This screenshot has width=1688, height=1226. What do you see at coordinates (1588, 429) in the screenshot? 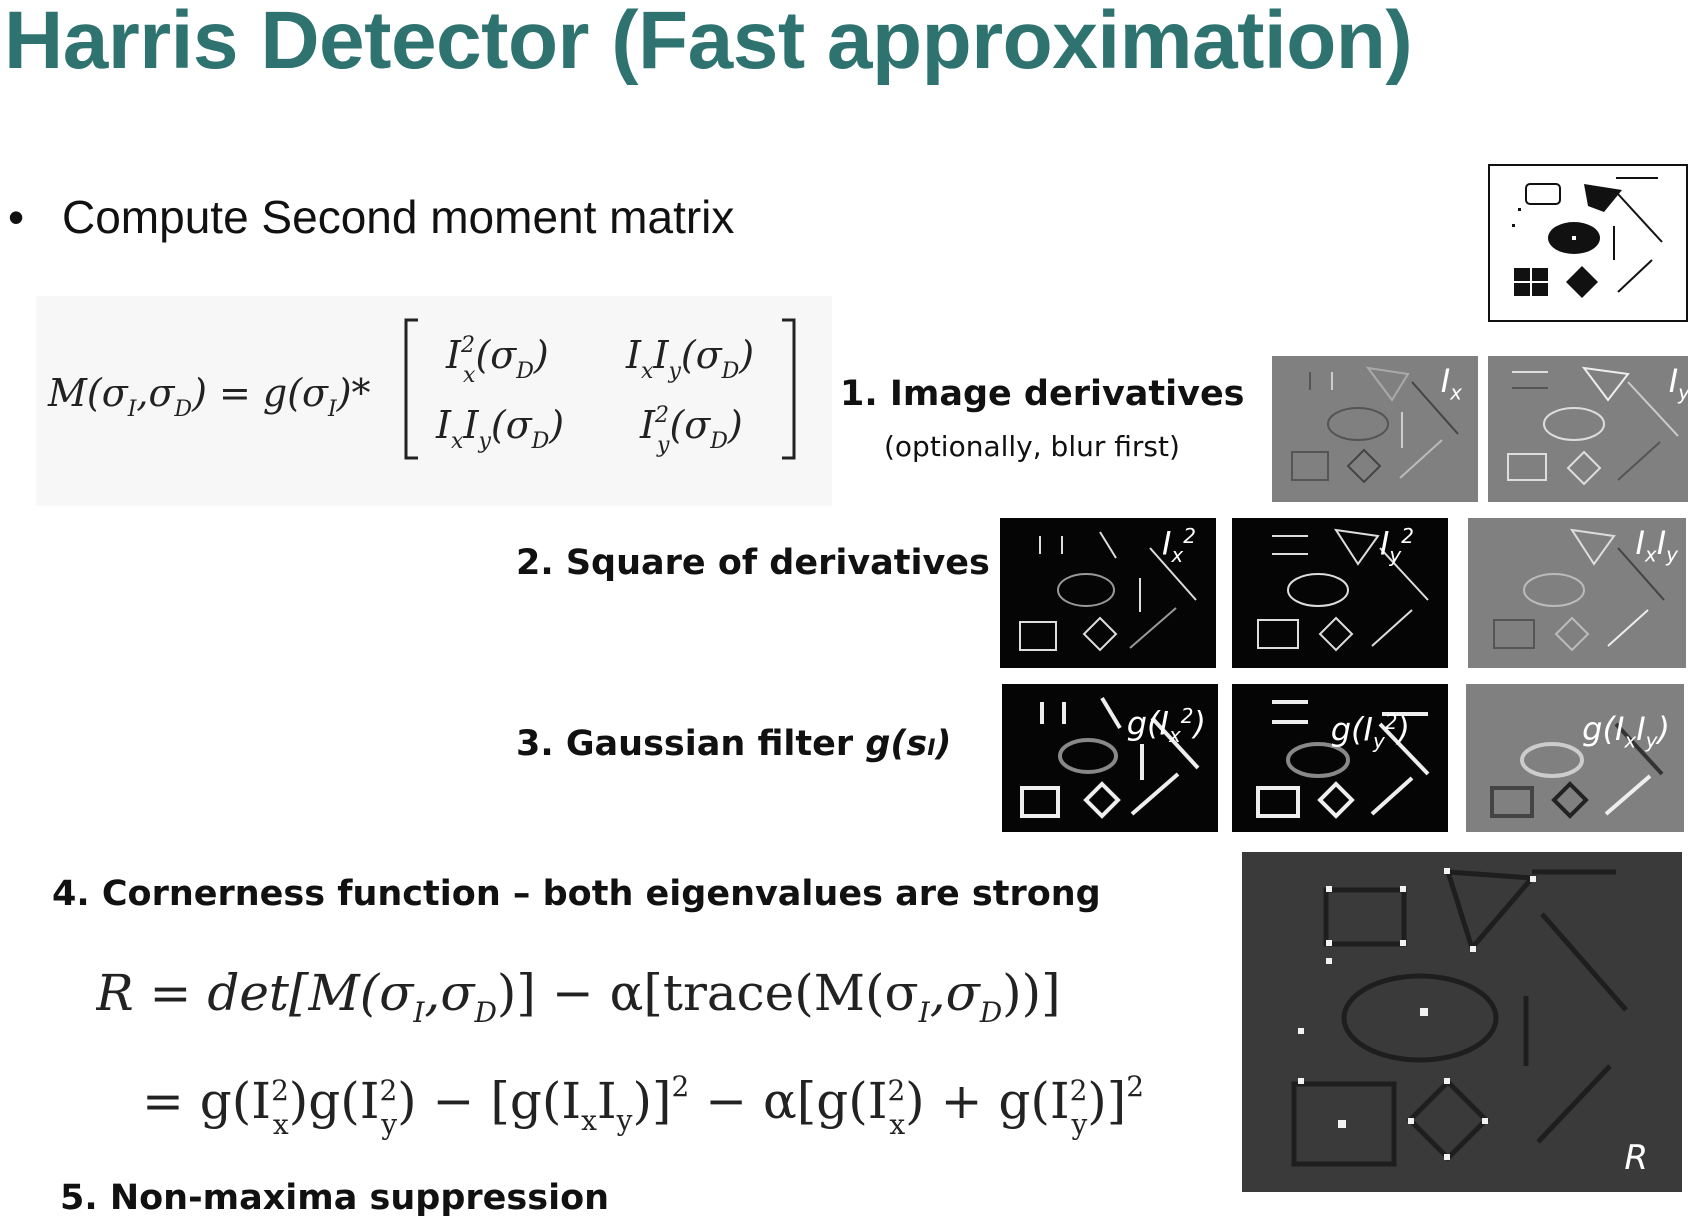
I see `iy-panel: Iy` at bounding box center [1588, 429].